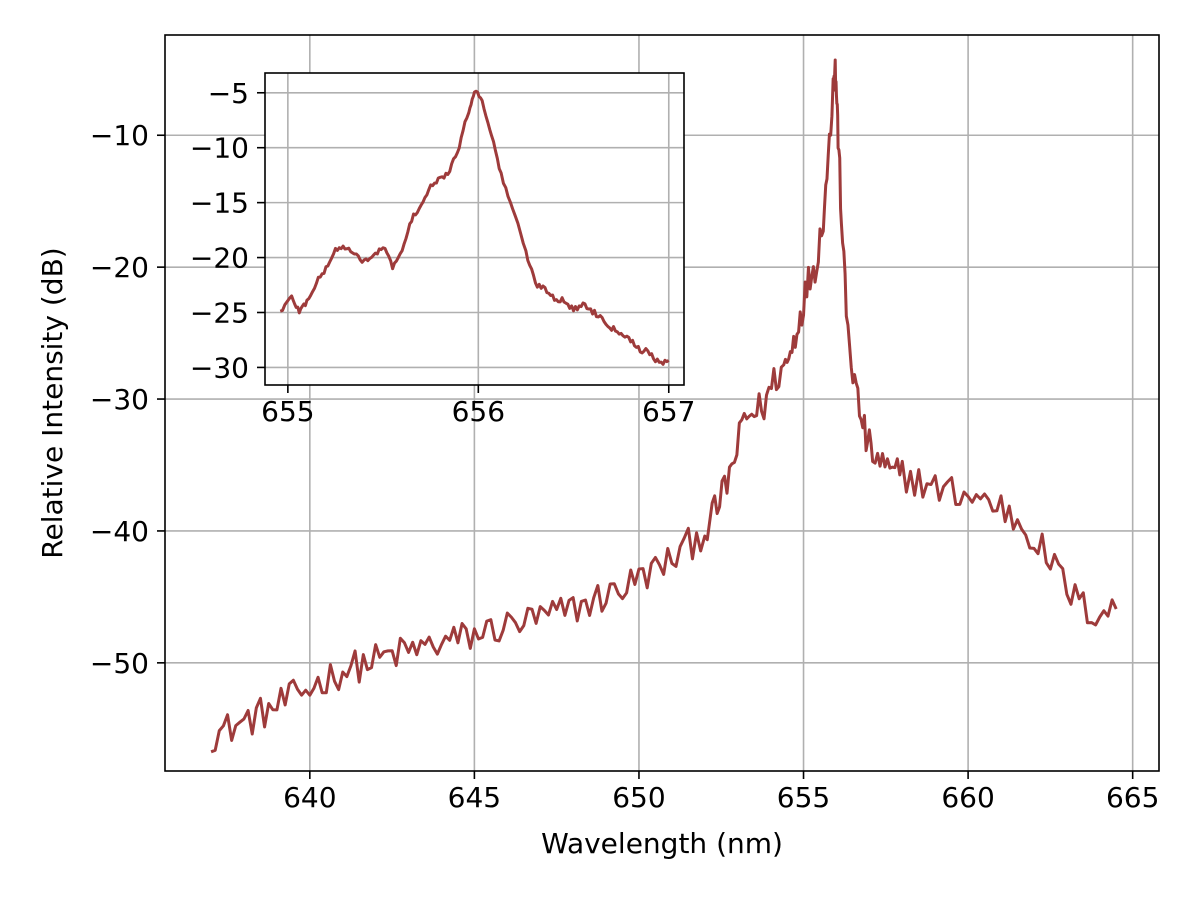 The image size is (1200, 900). Describe the element at coordinates (219, 258) in the screenshot. I see `inset-y-tick-label: −20` at that location.